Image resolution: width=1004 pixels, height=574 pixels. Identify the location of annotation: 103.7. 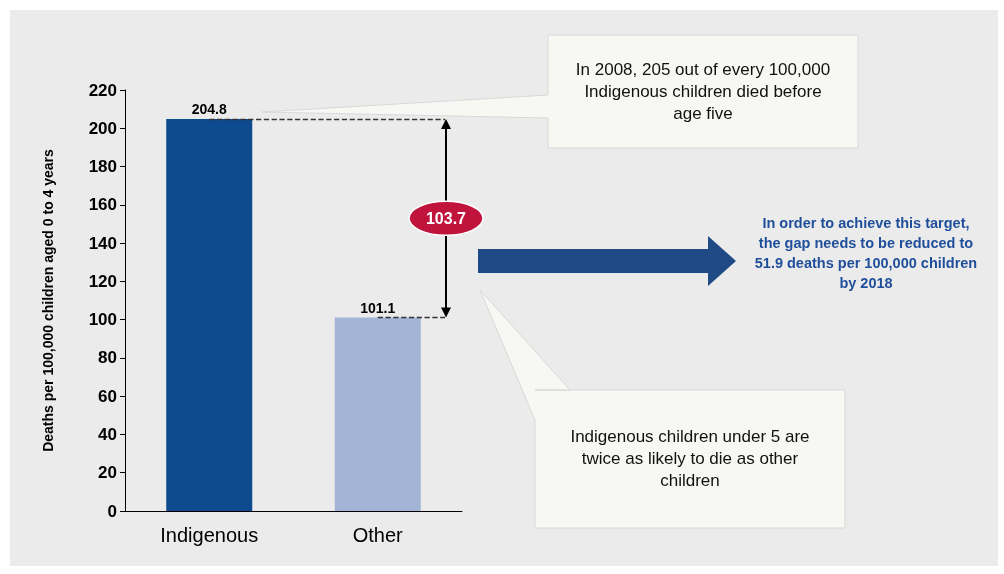
(446, 219).